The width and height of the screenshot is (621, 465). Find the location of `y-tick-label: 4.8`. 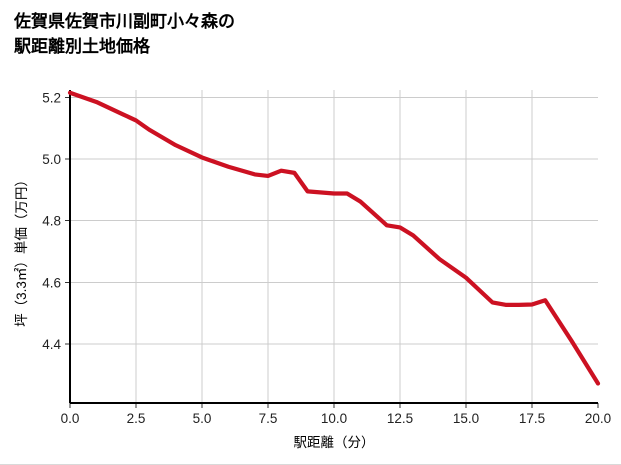

y-tick-label: 4.8 is located at coordinates (51, 221).